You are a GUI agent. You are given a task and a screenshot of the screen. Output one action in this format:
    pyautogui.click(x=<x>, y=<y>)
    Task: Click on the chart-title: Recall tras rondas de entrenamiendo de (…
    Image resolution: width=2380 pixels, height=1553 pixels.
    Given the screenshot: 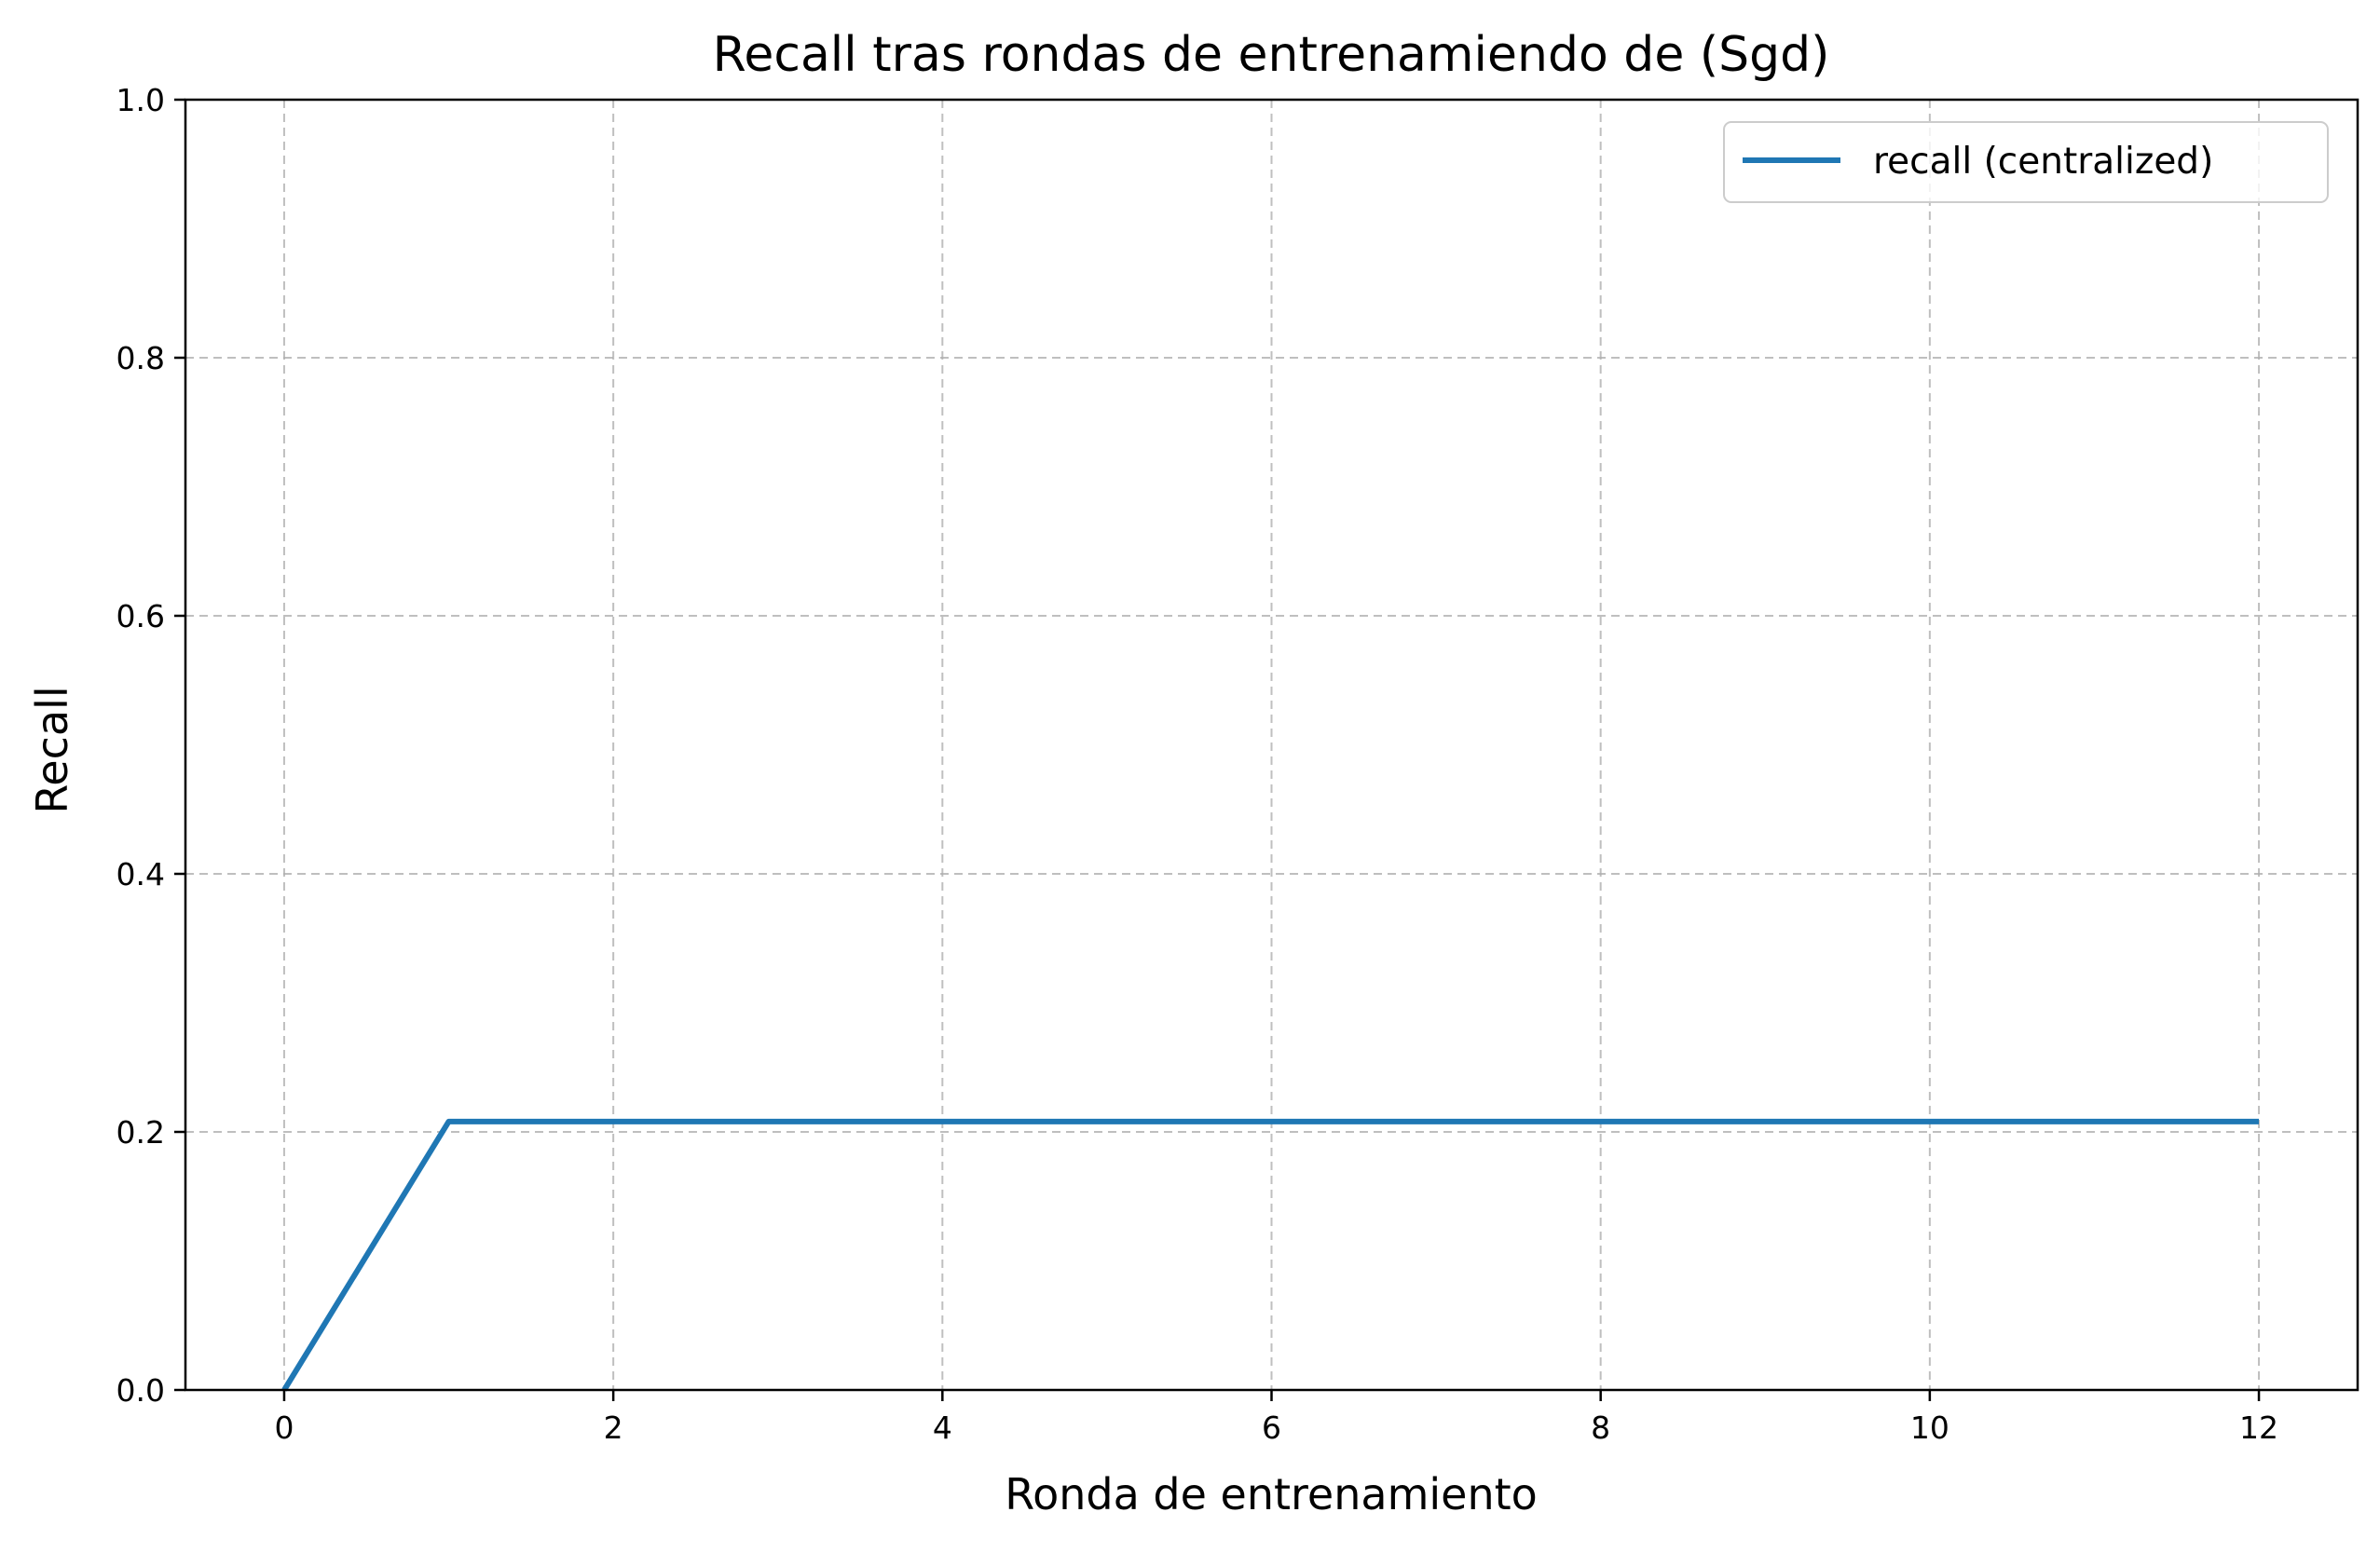 What is the action you would take?
    pyautogui.click(x=1271, y=55)
    